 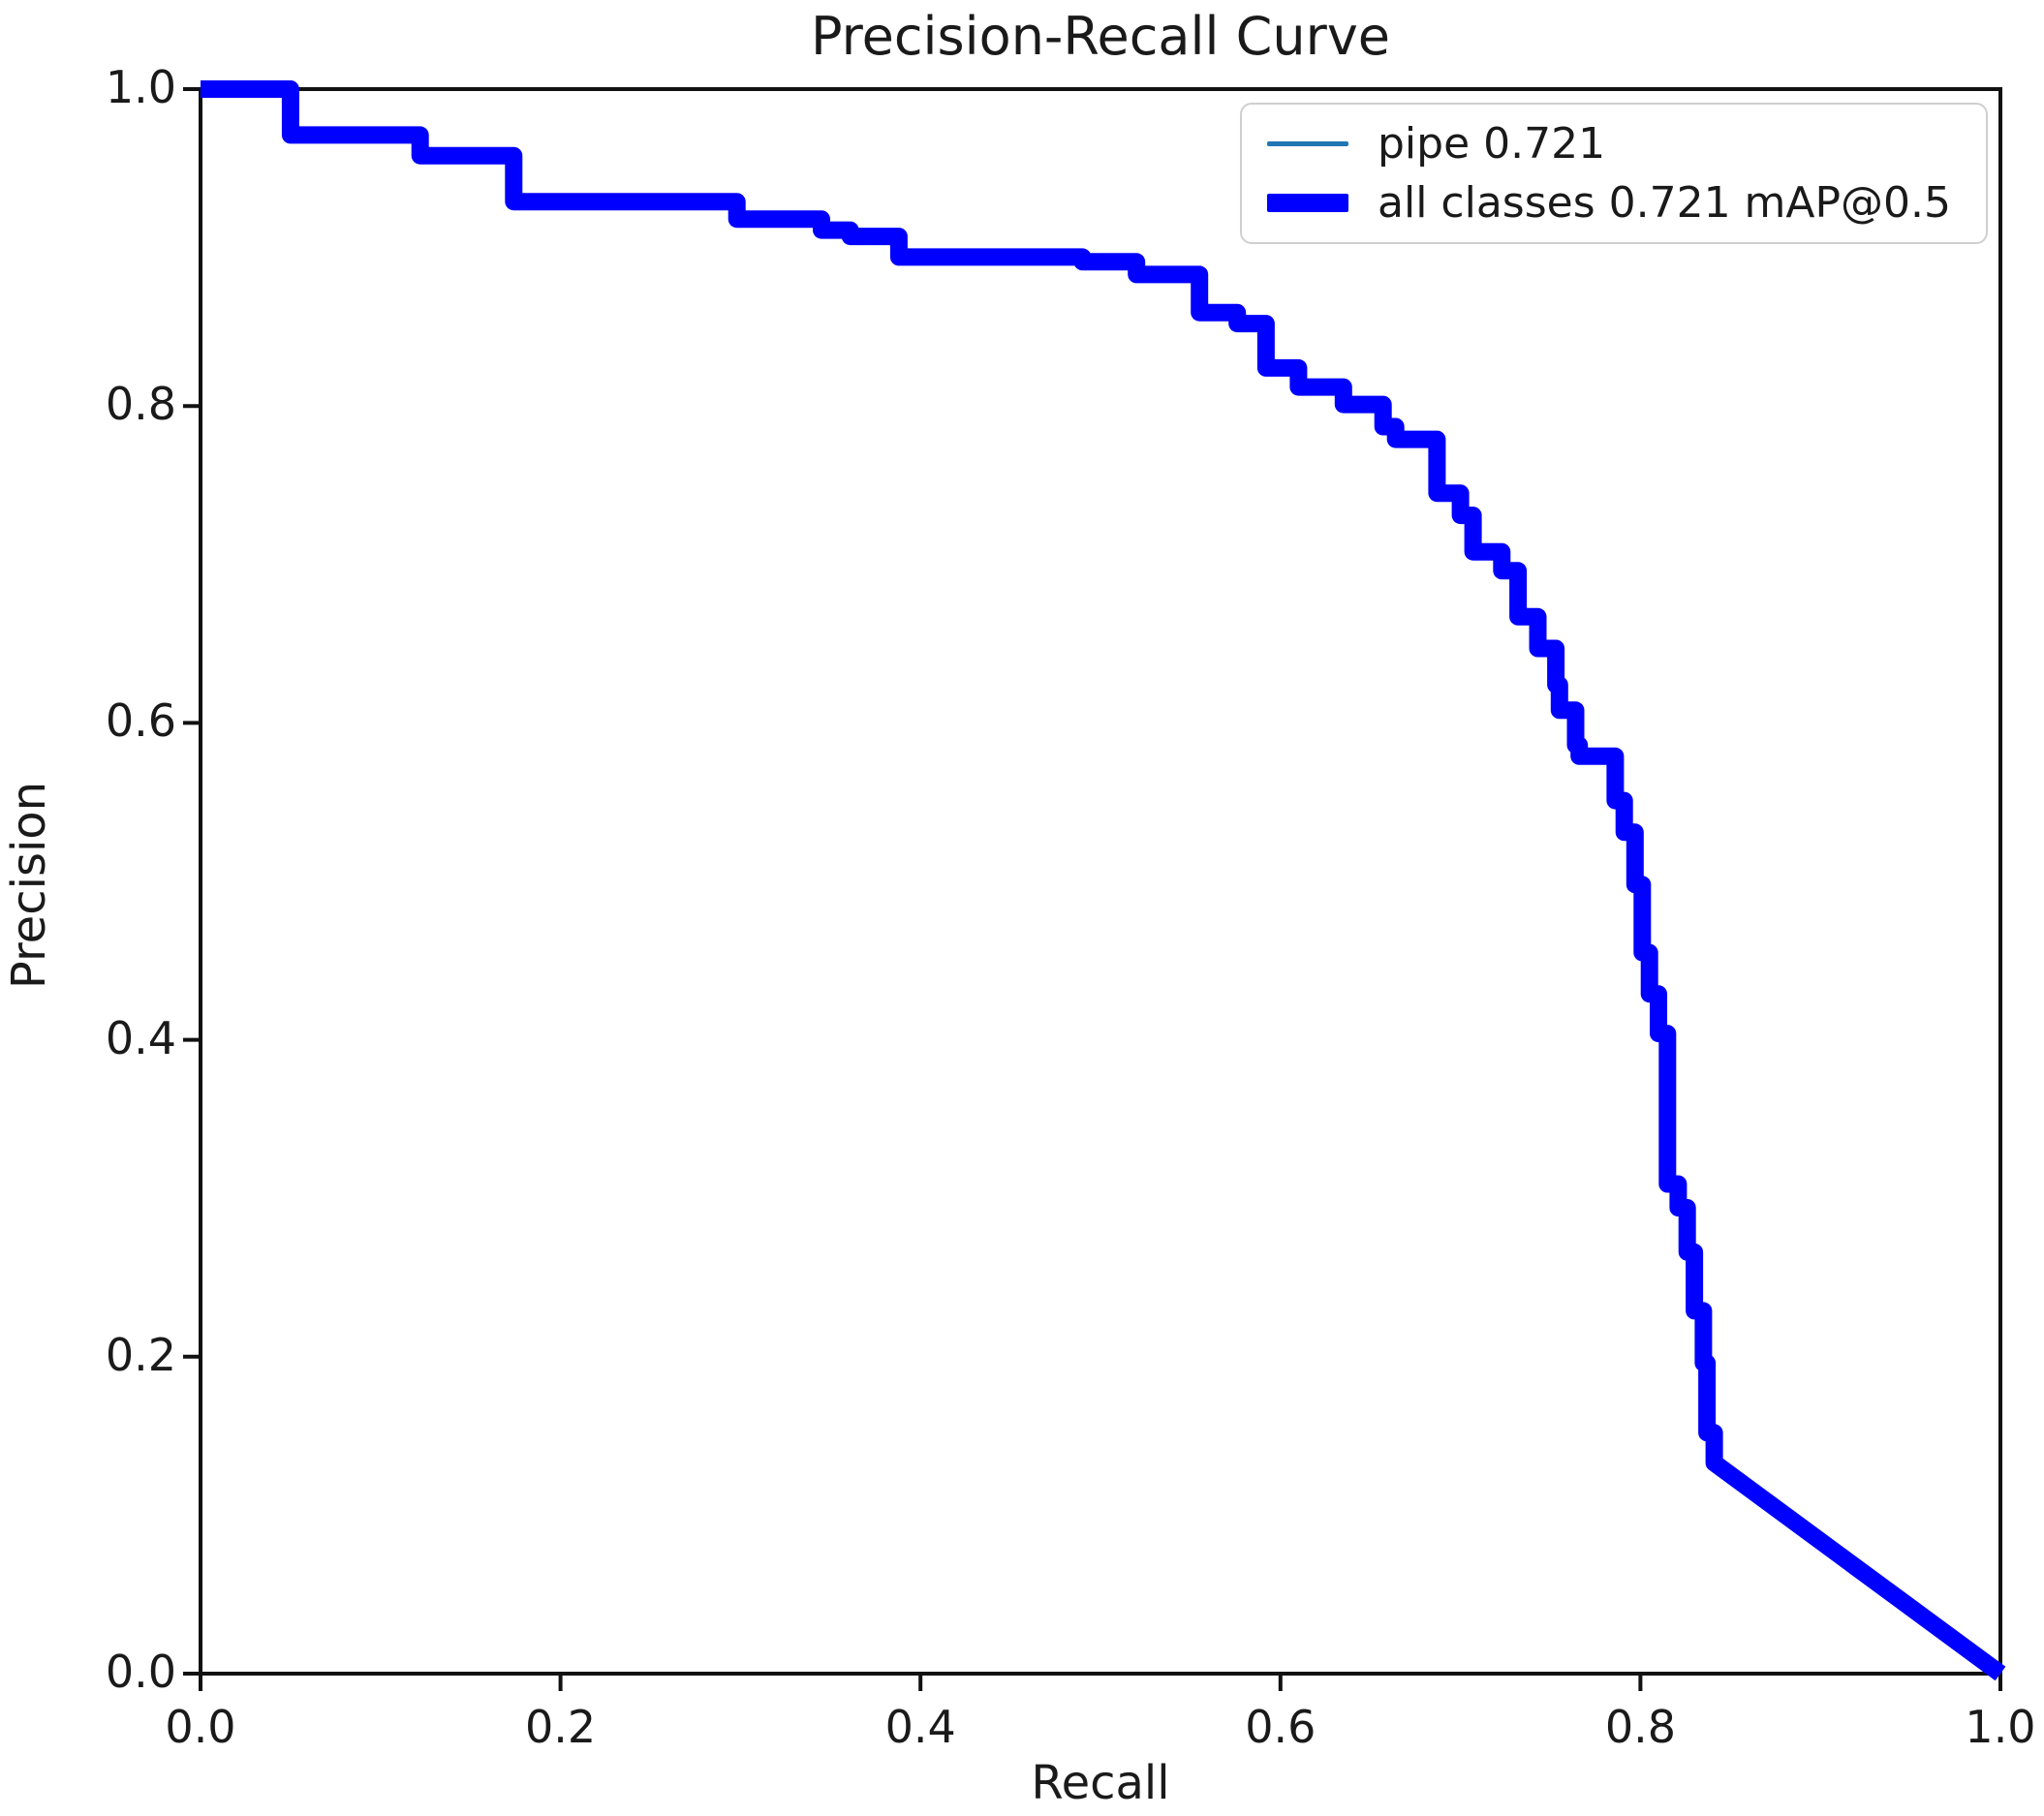 What do you see at coordinates (1307, 203) in the screenshot?
I see `legend-line-sample-all-classes` at bounding box center [1307, 203].